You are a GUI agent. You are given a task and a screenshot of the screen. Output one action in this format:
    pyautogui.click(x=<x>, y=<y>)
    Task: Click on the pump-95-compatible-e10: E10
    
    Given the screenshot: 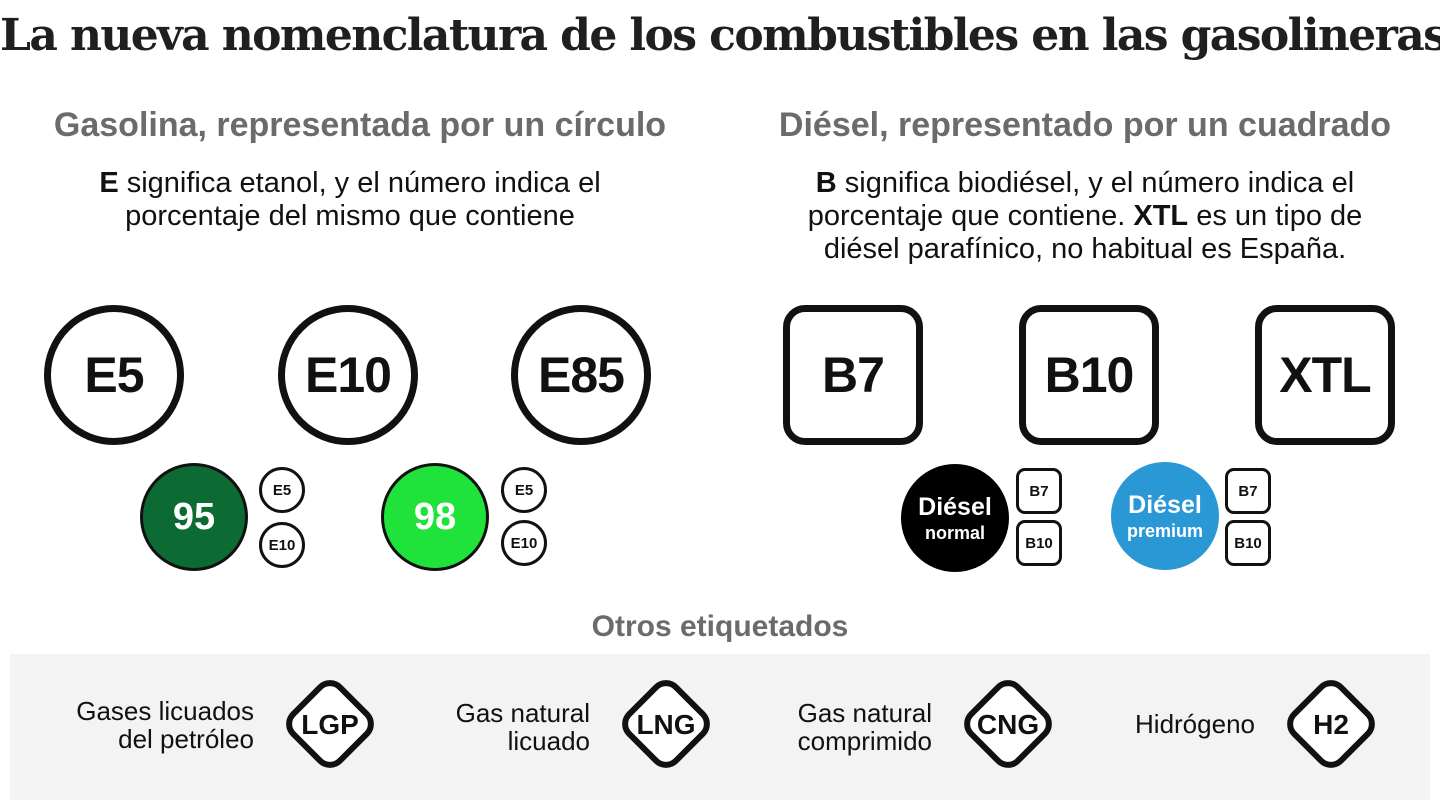 What is the action you would take?
    pyautogui.click(x=282, y=545)
    